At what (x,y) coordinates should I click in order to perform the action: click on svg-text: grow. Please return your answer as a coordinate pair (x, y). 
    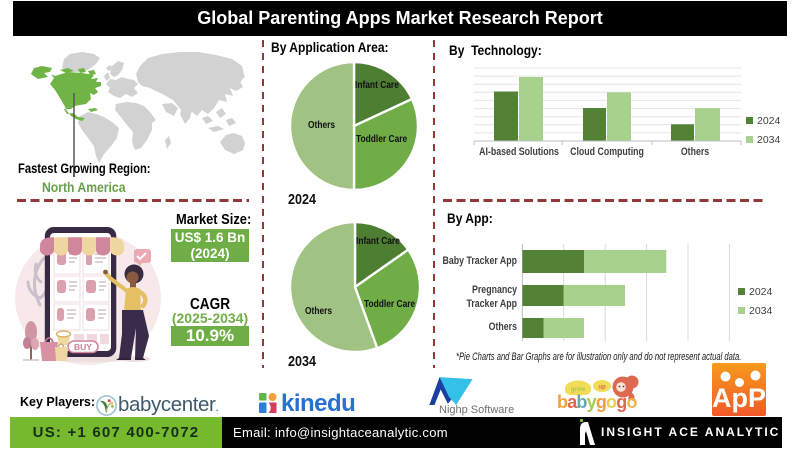
    Looking at the image, I should click on (578, 390).